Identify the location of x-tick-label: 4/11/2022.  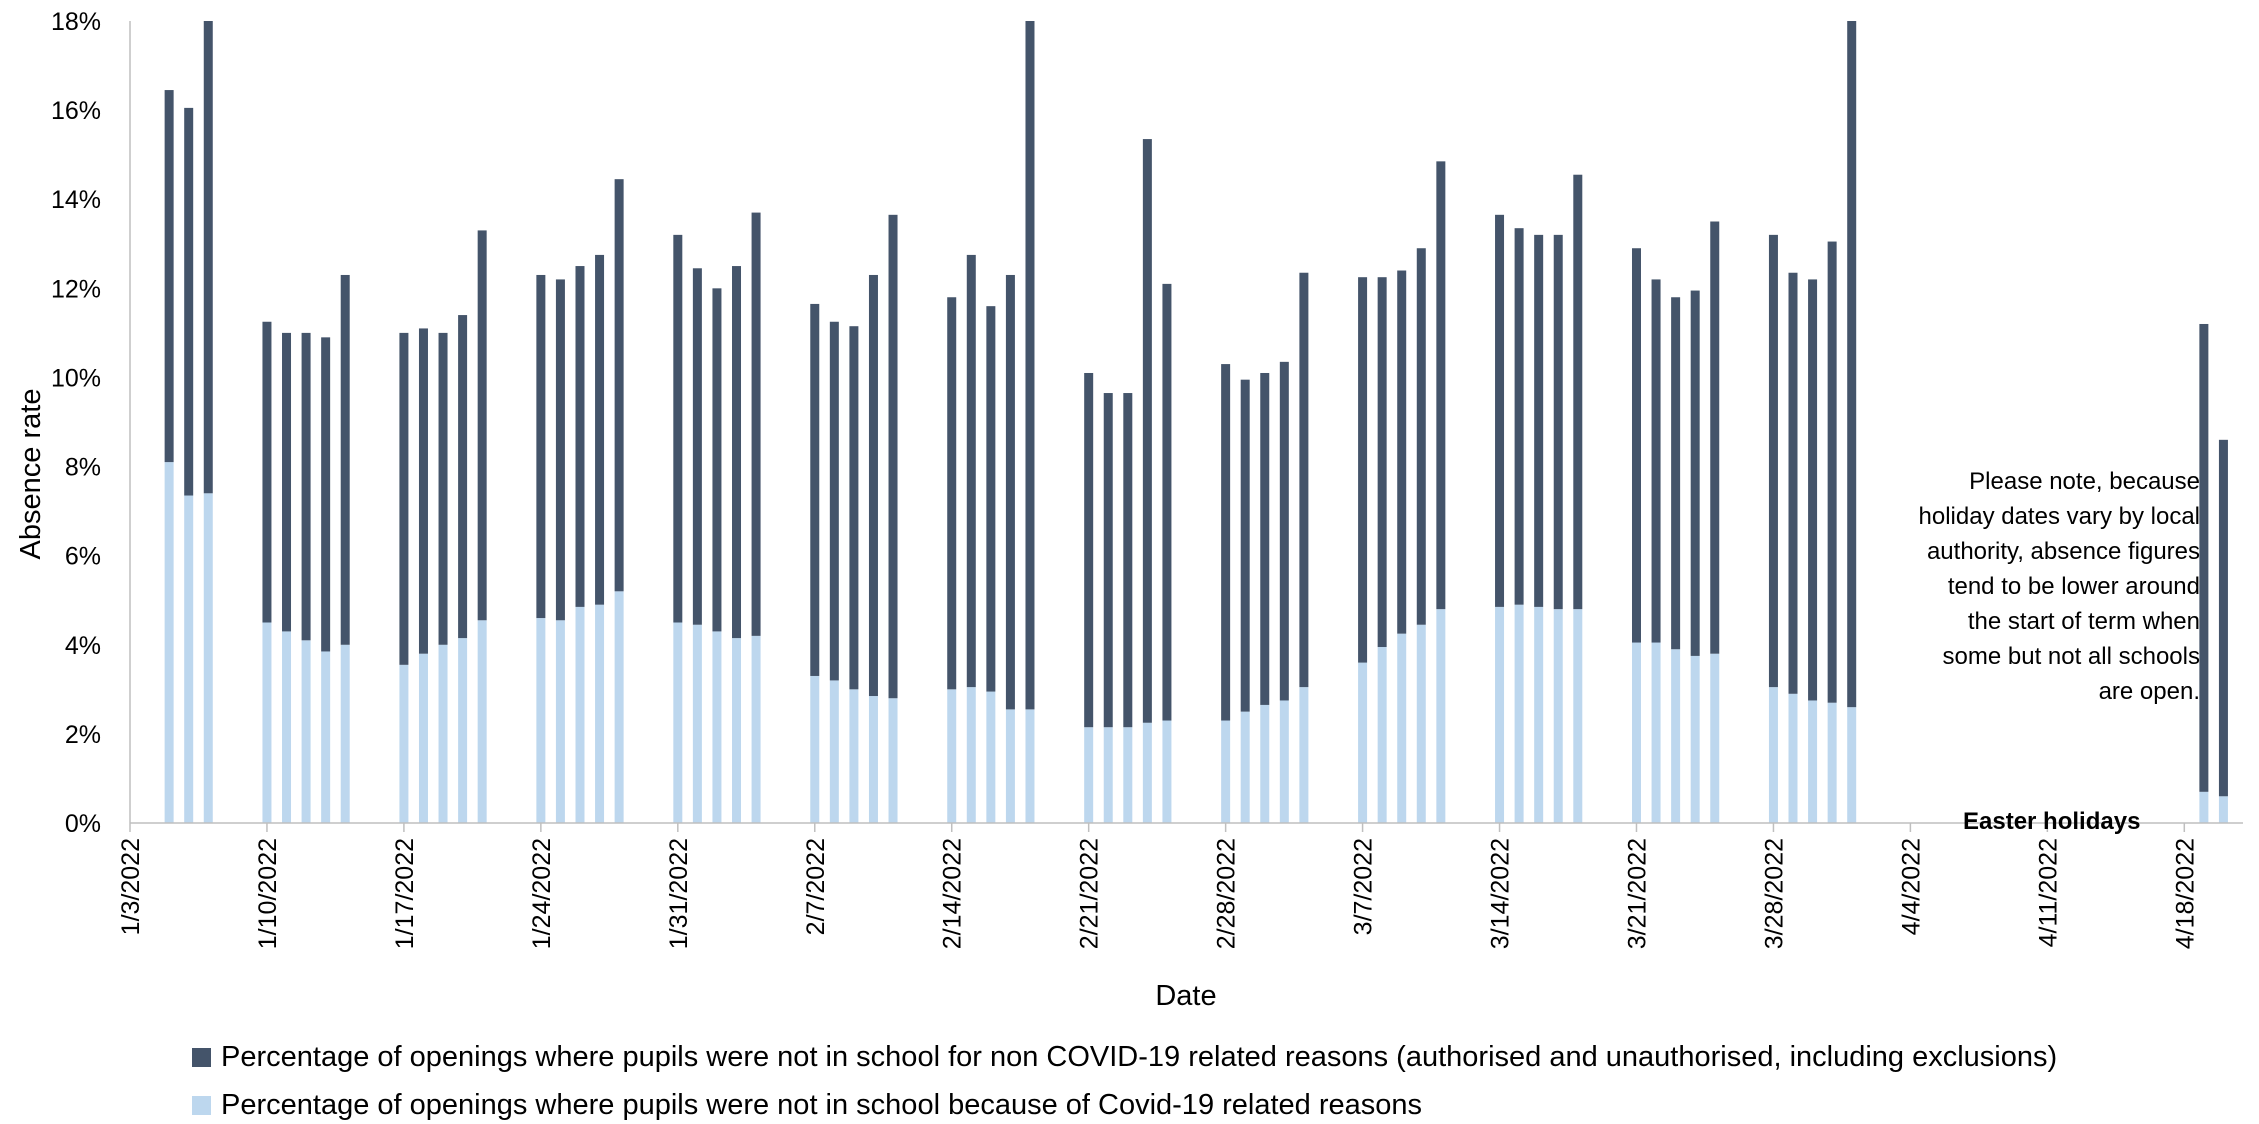
(2048, 892).